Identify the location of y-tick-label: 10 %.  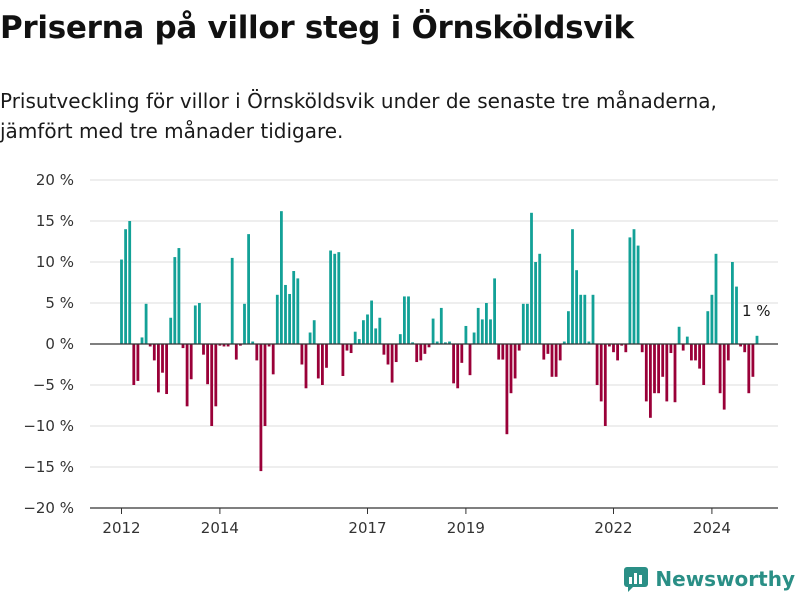
(55, 262).